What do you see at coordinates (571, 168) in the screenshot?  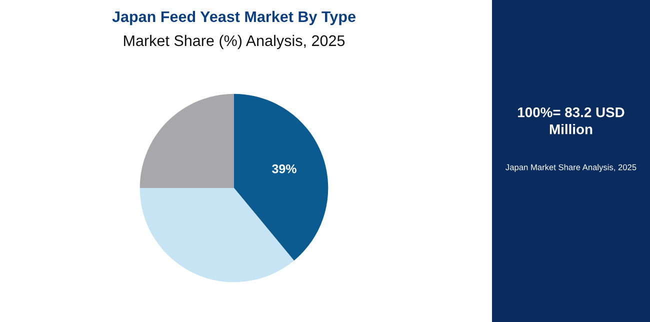 I see `text: Japan Market Share Analysis, 2025` at bounding box center [571, 168].